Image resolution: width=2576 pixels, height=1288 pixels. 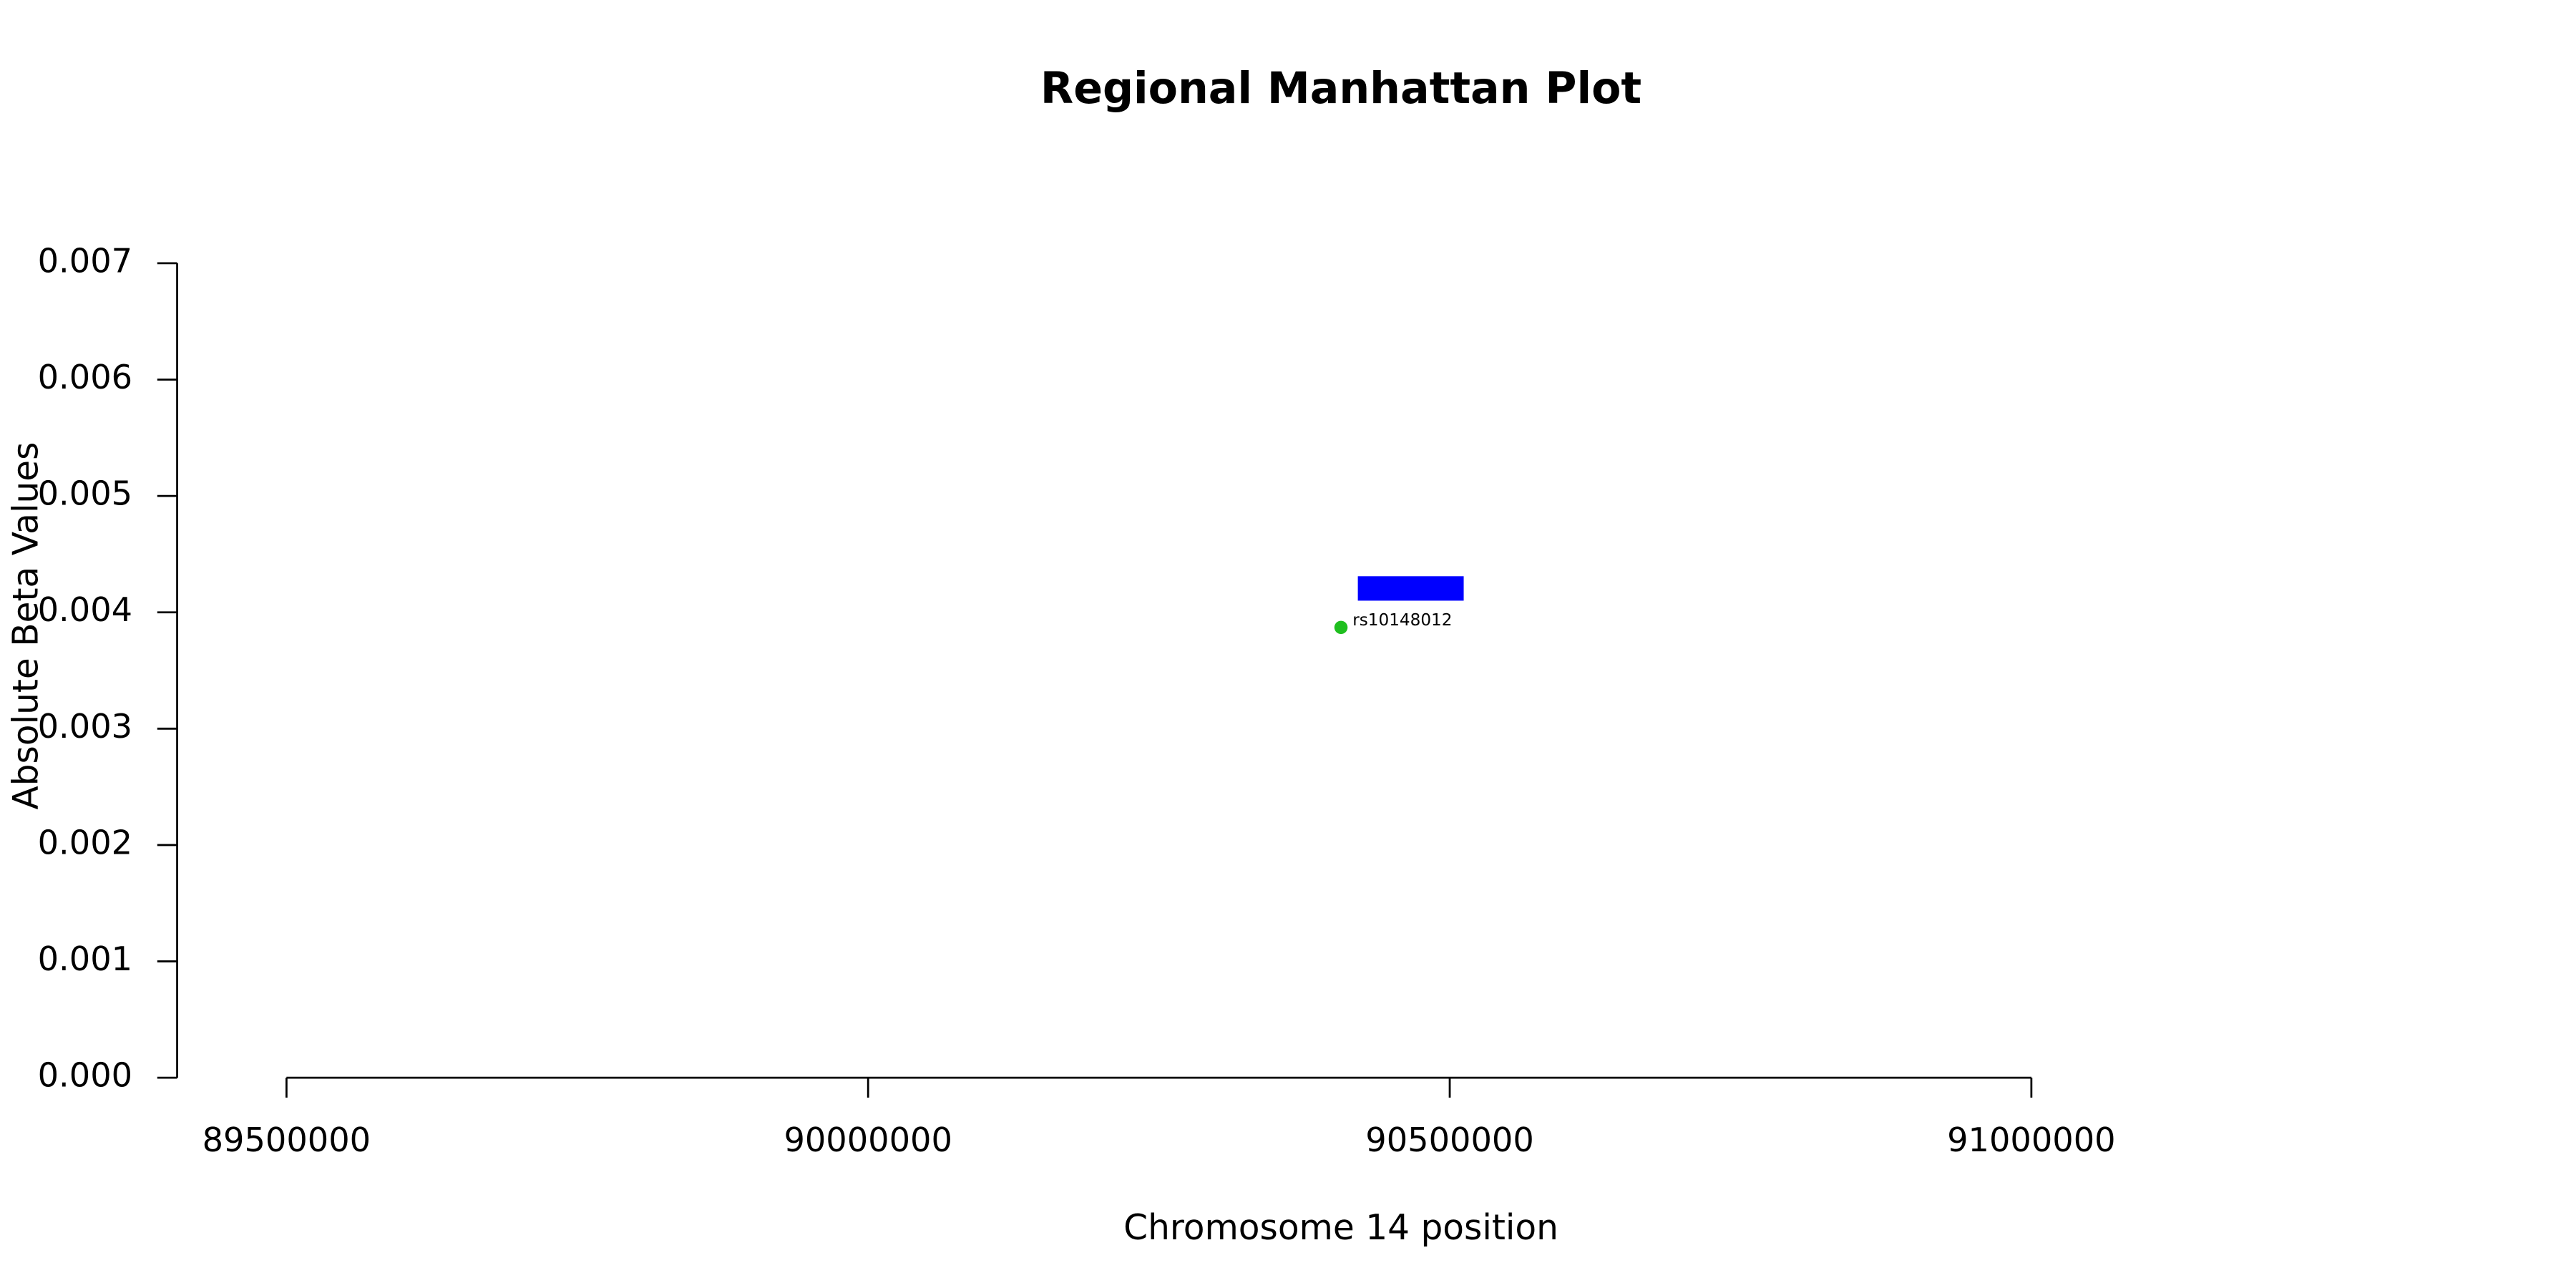 What do you see at coordinates (26, 626) in the screenshot?
I see `y-axis-label: Absolute Beta Values` at bounding box center [26, 626].